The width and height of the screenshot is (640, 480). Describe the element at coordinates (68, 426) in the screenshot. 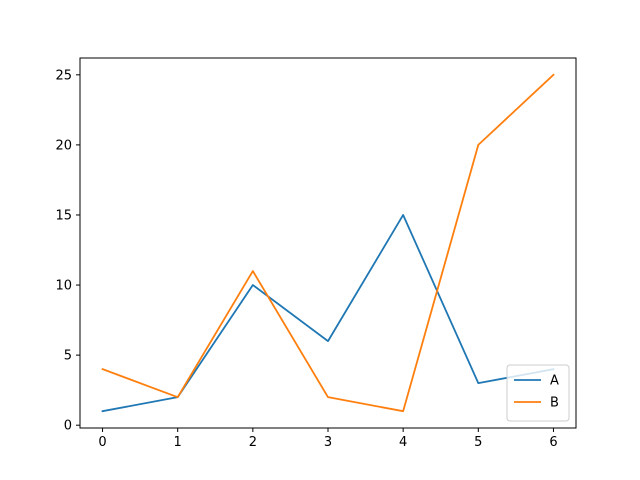

I see `y-tick-label: 0` at that location.